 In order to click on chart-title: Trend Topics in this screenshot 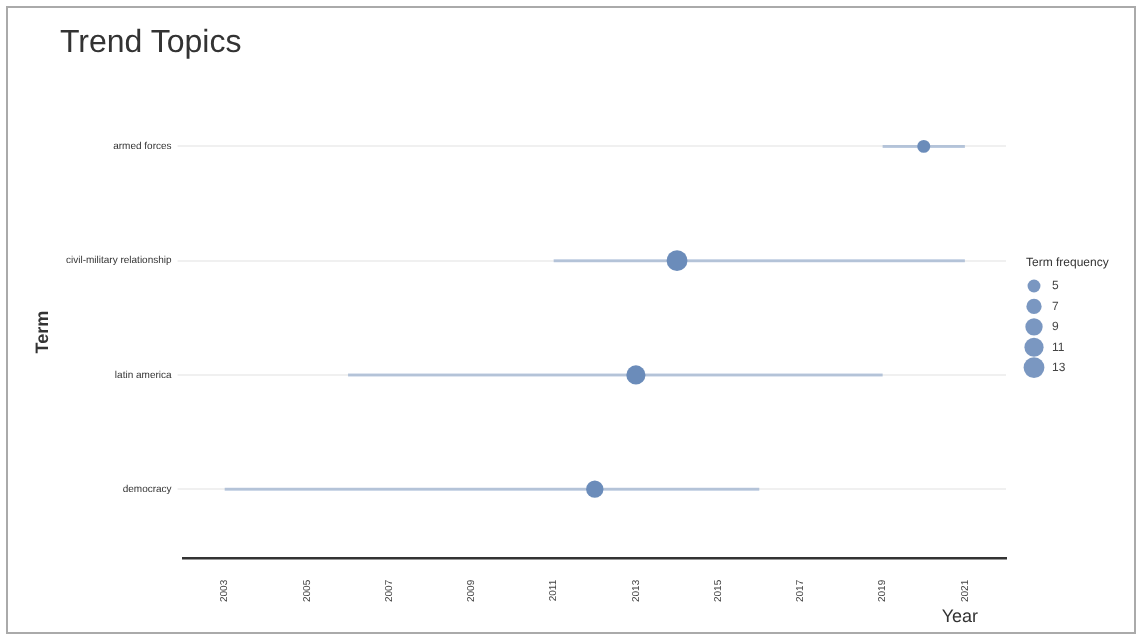, I will do `click(151, 43)`.